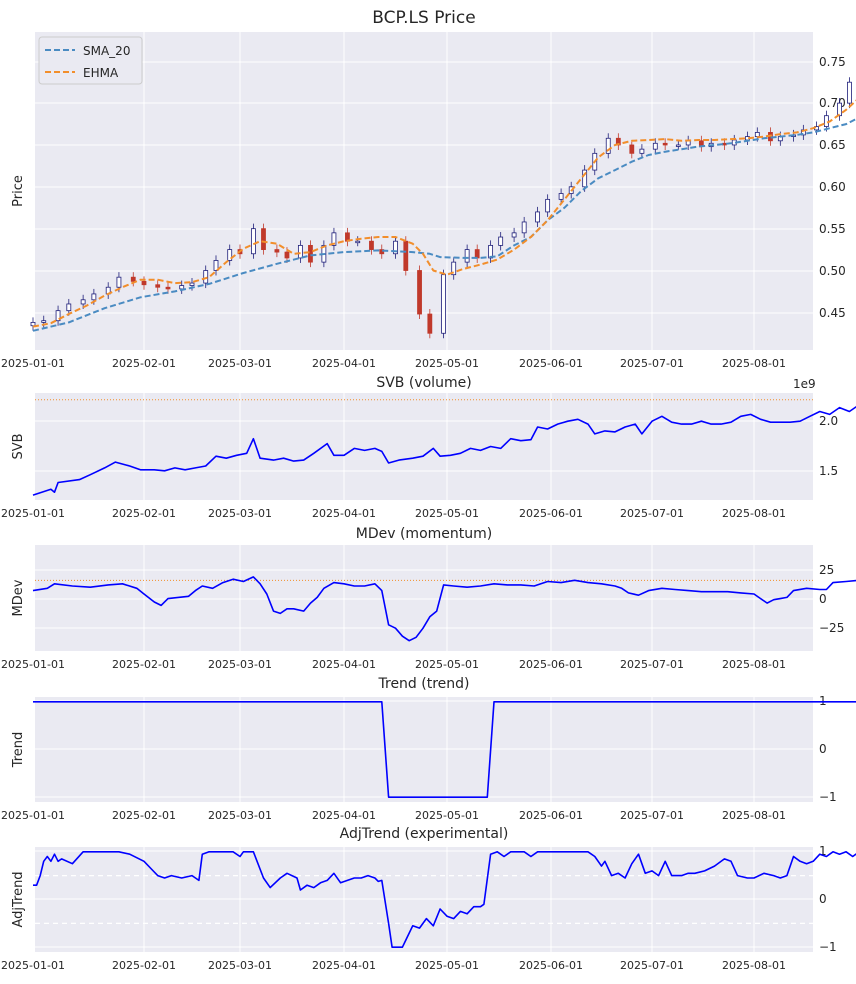 The height and width of the screenshot is (984, 856). What do you see at coordinates (240, 664) in the screenshot?
I see `panel-2-xtick: 2025-03-01` at bounding box center [240, 664].